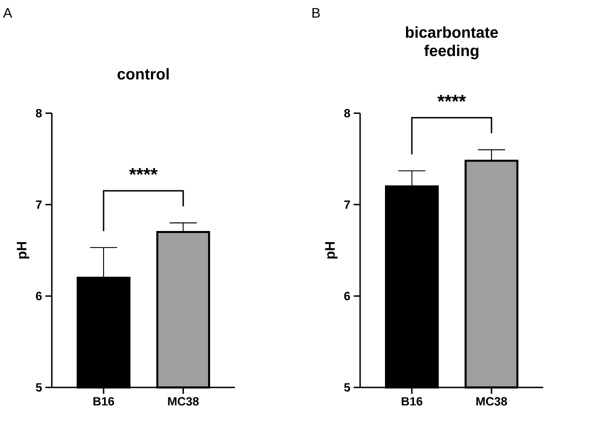 Image resolution: width=595 pixels, height=421 pixels. What do you see at coordinates (452, 43) in the screenshot?
I see `chart-title: bicarbontate feeding` at bounding box center [452, 43].